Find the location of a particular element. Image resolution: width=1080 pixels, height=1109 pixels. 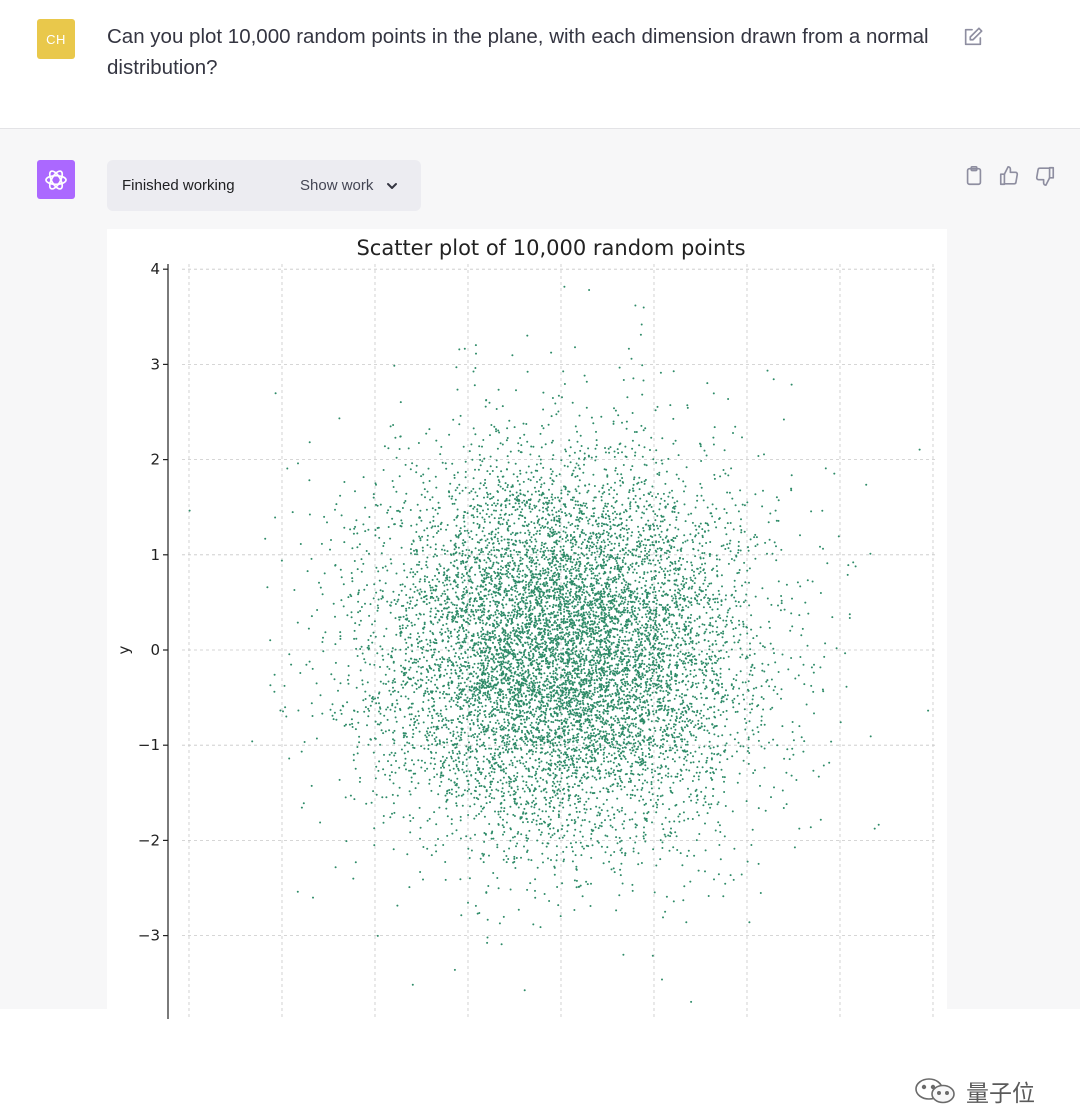

edit-icon is located at coordinates (973, 37).